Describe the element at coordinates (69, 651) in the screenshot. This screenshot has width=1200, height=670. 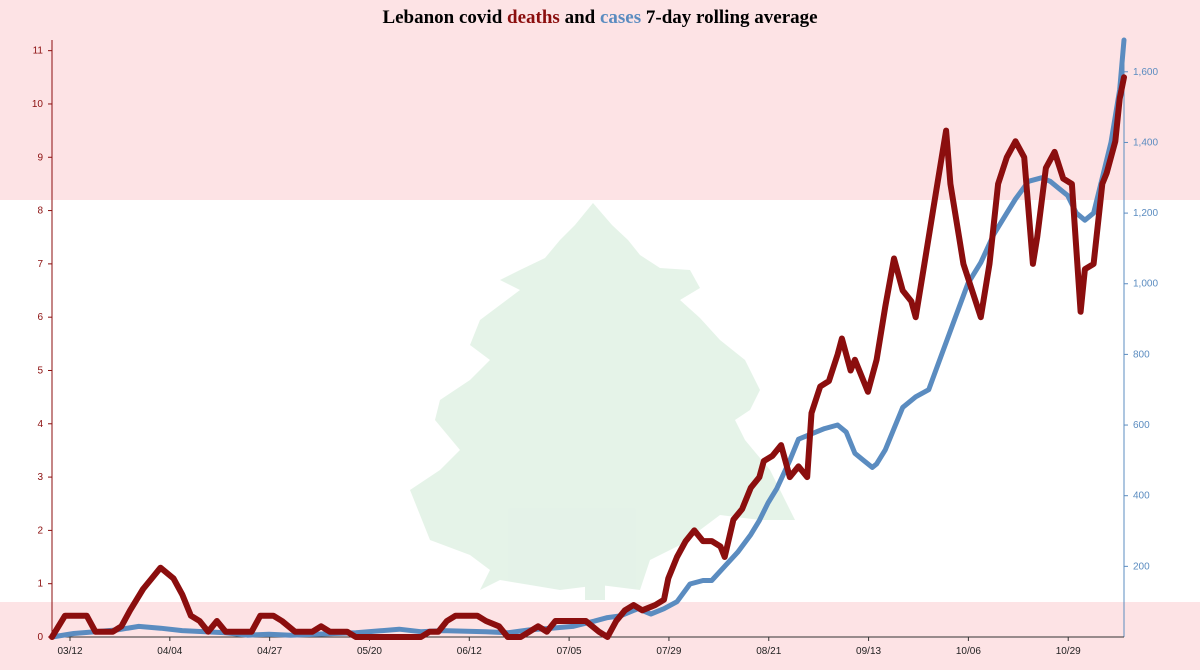
I see `x-tick-label: 03/12` at that location.